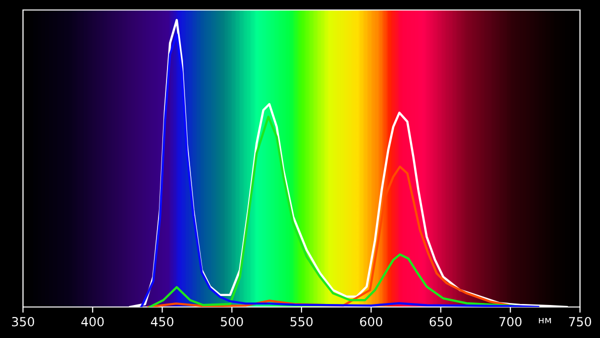 The image size is (600, 338). Describe the element at coordinates (162, 321) in the screenshot. I see `x-tick-label: 450` at that location.